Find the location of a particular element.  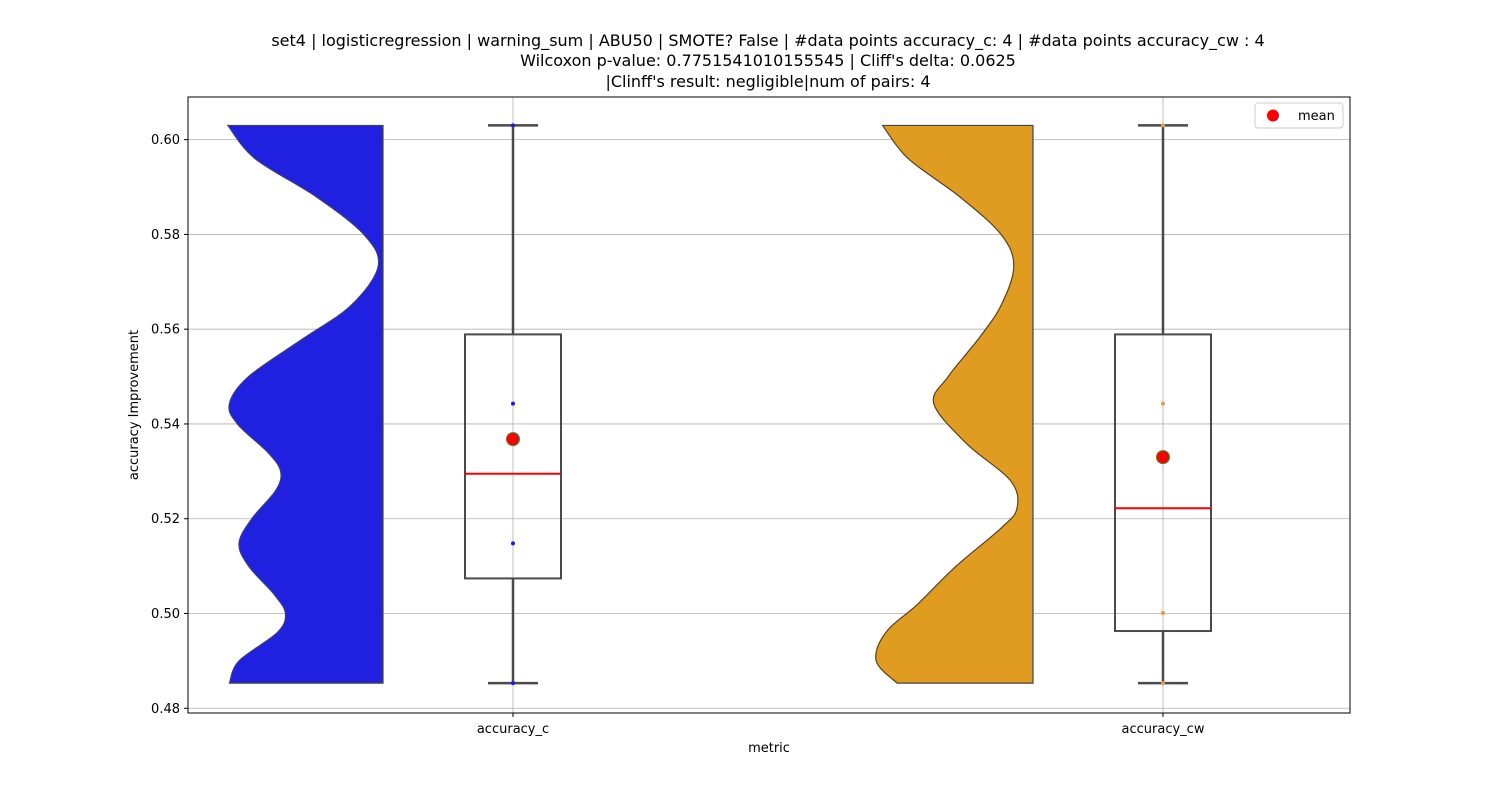

x-tick-label-accuracy_c: accuracy_c is located at coordinates (513, 729).